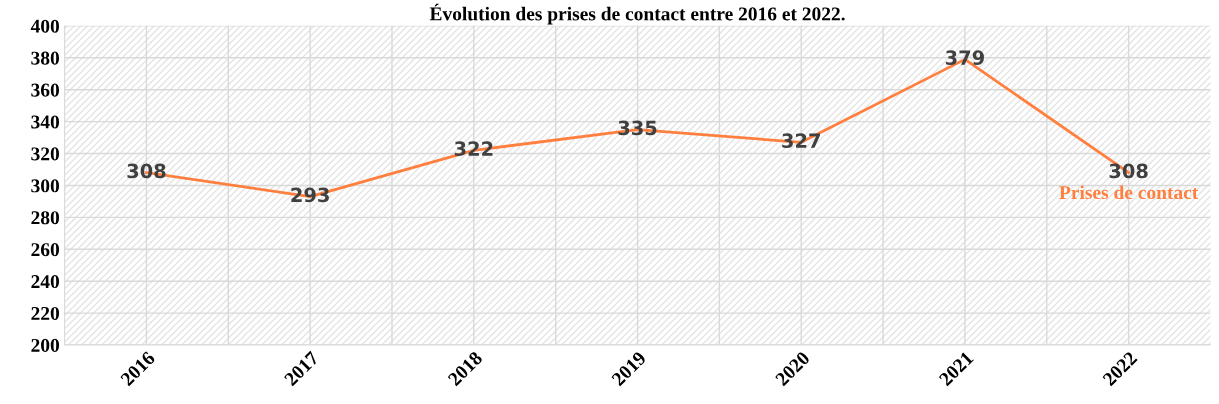  What do you see at coordinates (964, 58) in the screenshot?
I see `data-label: 379` at bounding box center [964, 58].